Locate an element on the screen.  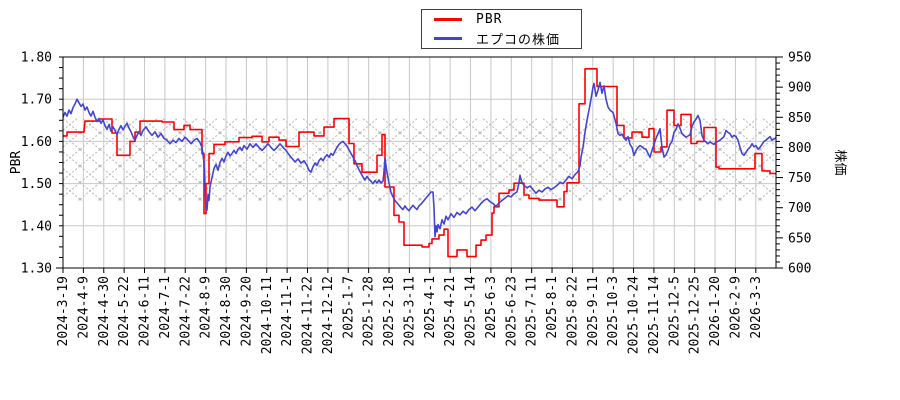
x-tick-label: 2025-4-1 is located at coordinates (430, 307).